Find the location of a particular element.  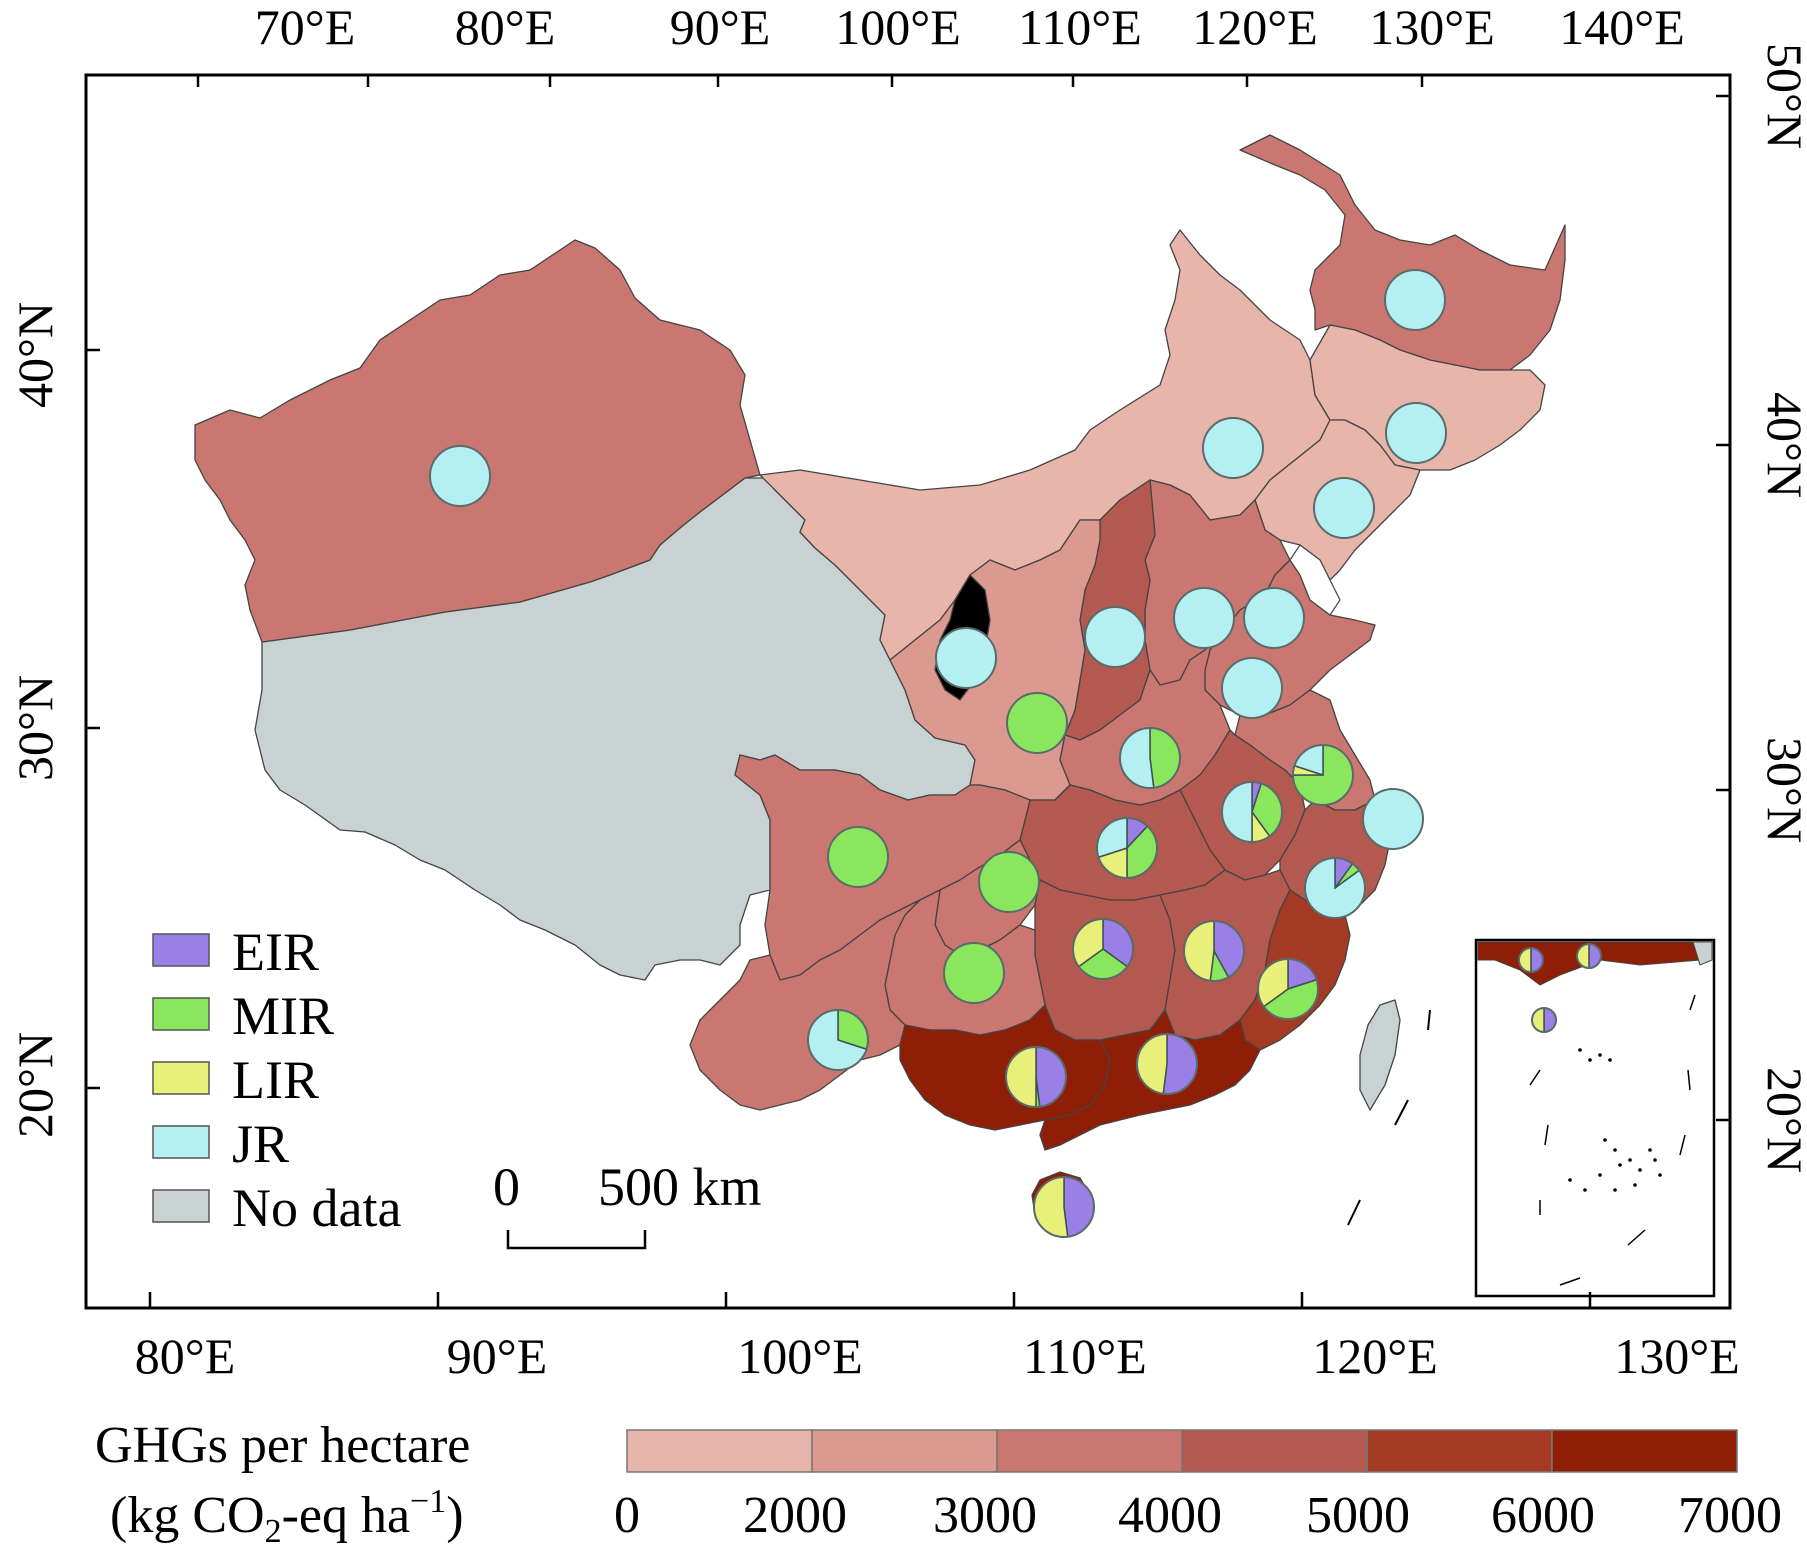

region-taiwan is located at coordinates (1380, 1055).